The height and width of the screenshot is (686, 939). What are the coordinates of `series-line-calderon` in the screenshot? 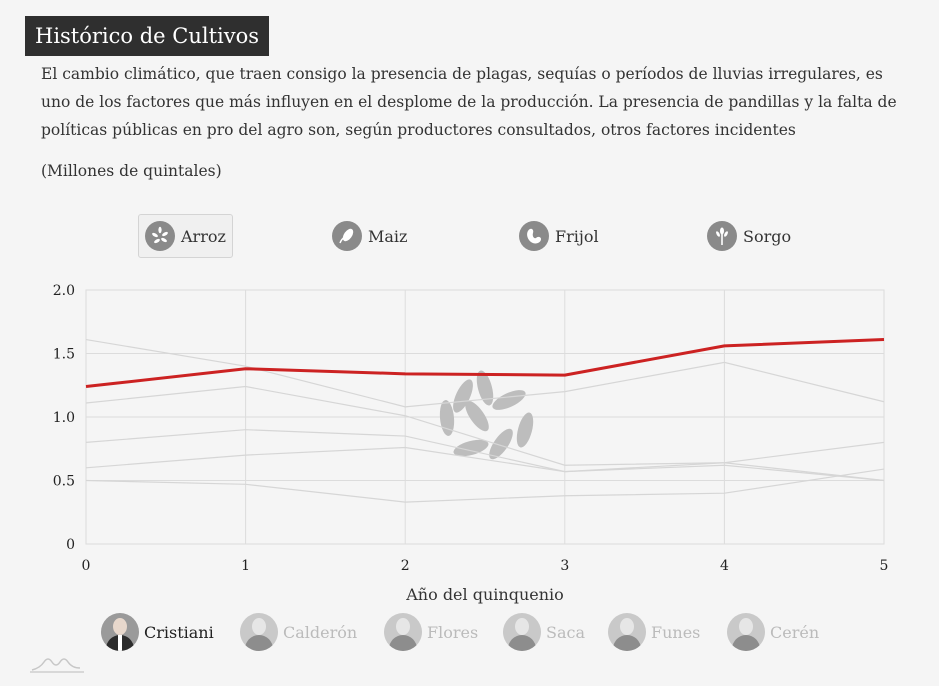 It's located at (485, 373).